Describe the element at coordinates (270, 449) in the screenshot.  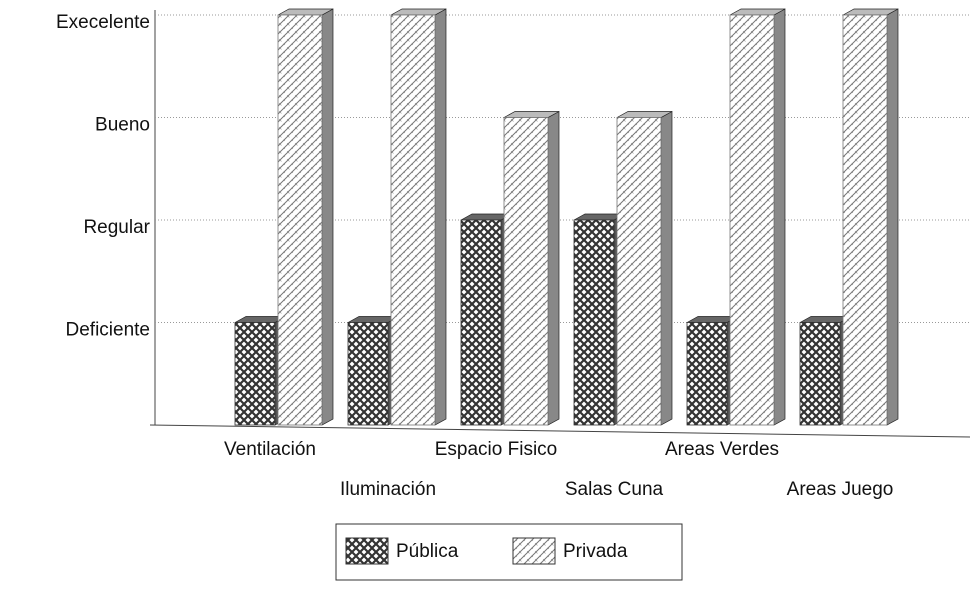
I see `x-tick-label: Ventilación` at that location.